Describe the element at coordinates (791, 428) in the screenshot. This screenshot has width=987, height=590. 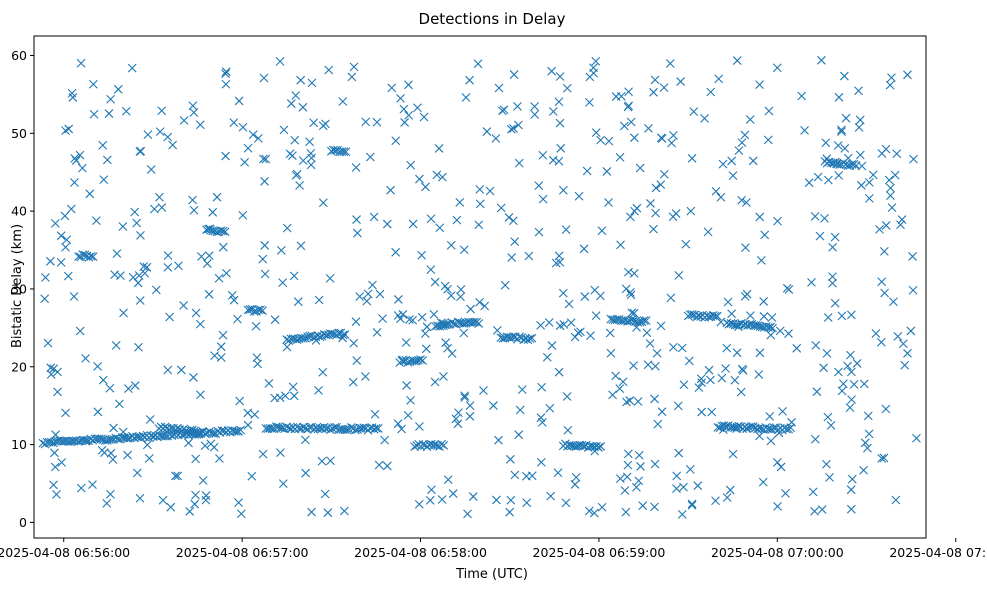
I see `data-point-track-d` at that location.